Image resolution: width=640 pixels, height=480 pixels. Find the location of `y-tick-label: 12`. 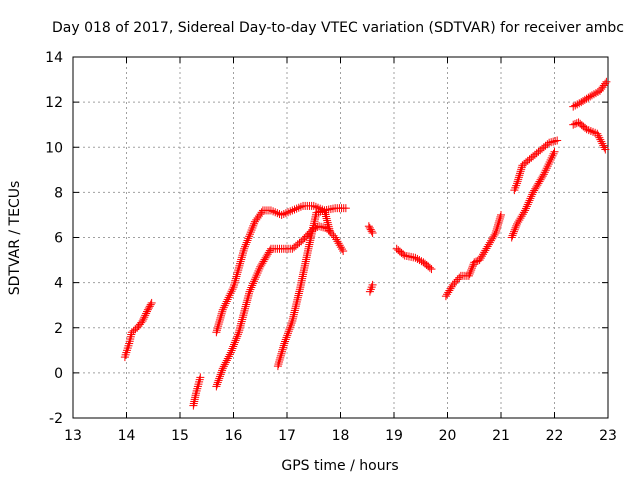

y-tick-label: 12 is located at coordinates (54, 103).